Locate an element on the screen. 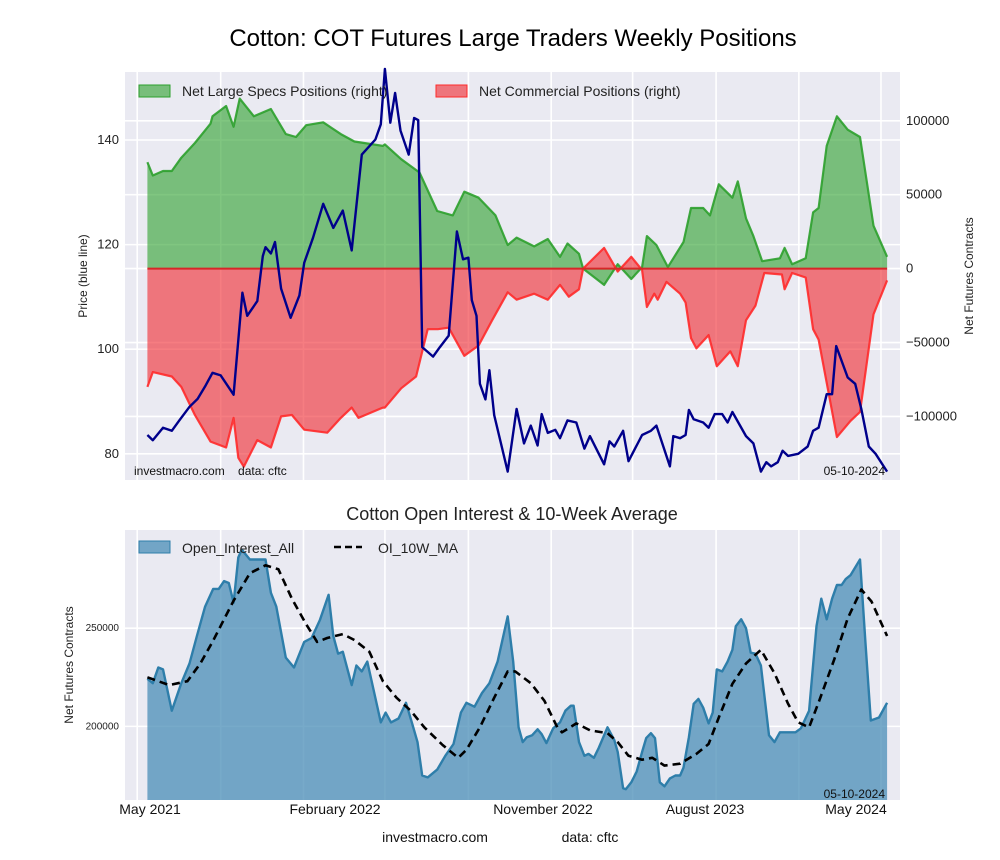 The image size is (1000, 860). contracts-tick-label: −50000 is located at coordinates (928, 342).